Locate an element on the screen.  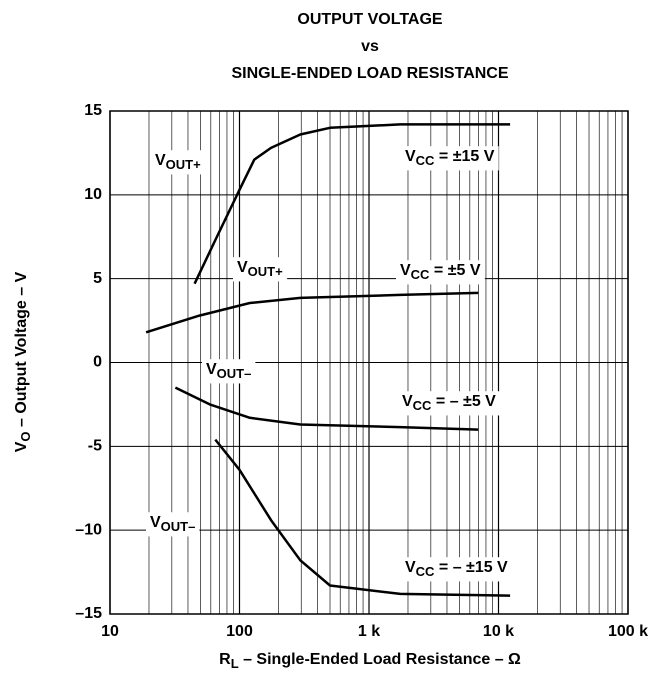
annotation: VCC = ±5 V is located at coordinates (440, 272).